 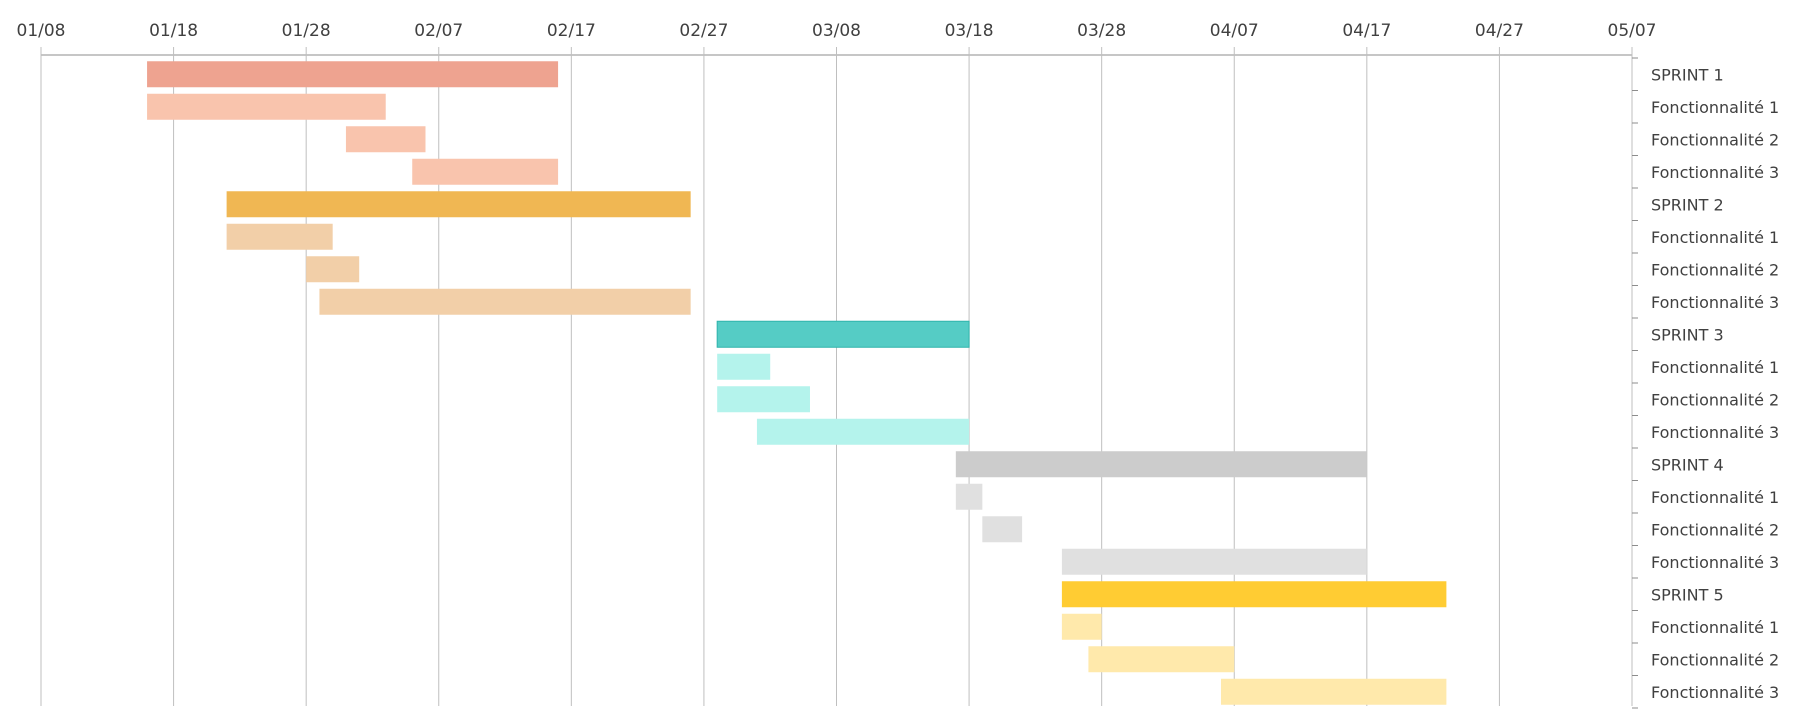 I want to click on row-label-2: Fonctionnalité 2, so click(x=1715, y=139).